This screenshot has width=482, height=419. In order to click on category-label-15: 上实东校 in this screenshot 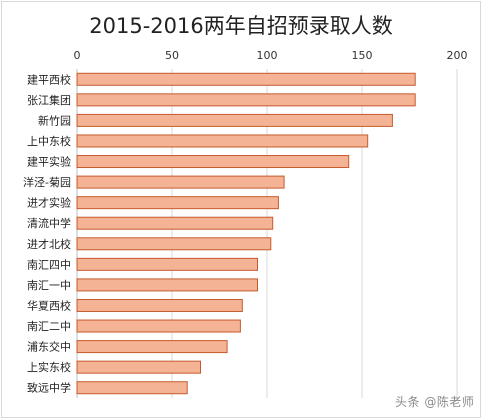, I will do `click(49, 367)`.